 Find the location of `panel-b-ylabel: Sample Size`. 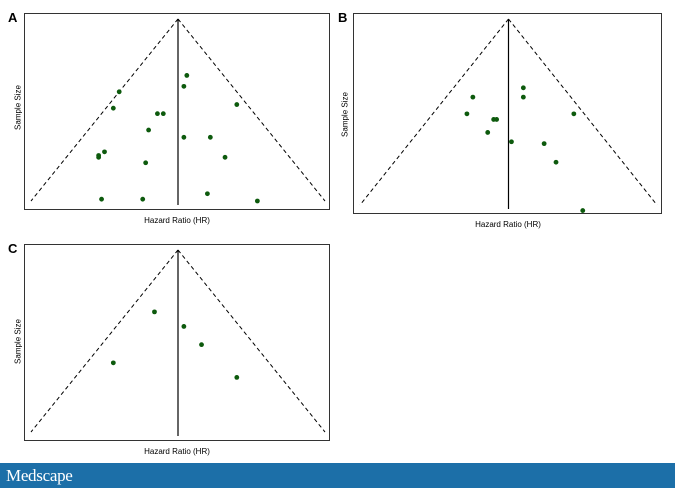

panel-b-ylabel: Sample Size is located at coordinates (345, 114).